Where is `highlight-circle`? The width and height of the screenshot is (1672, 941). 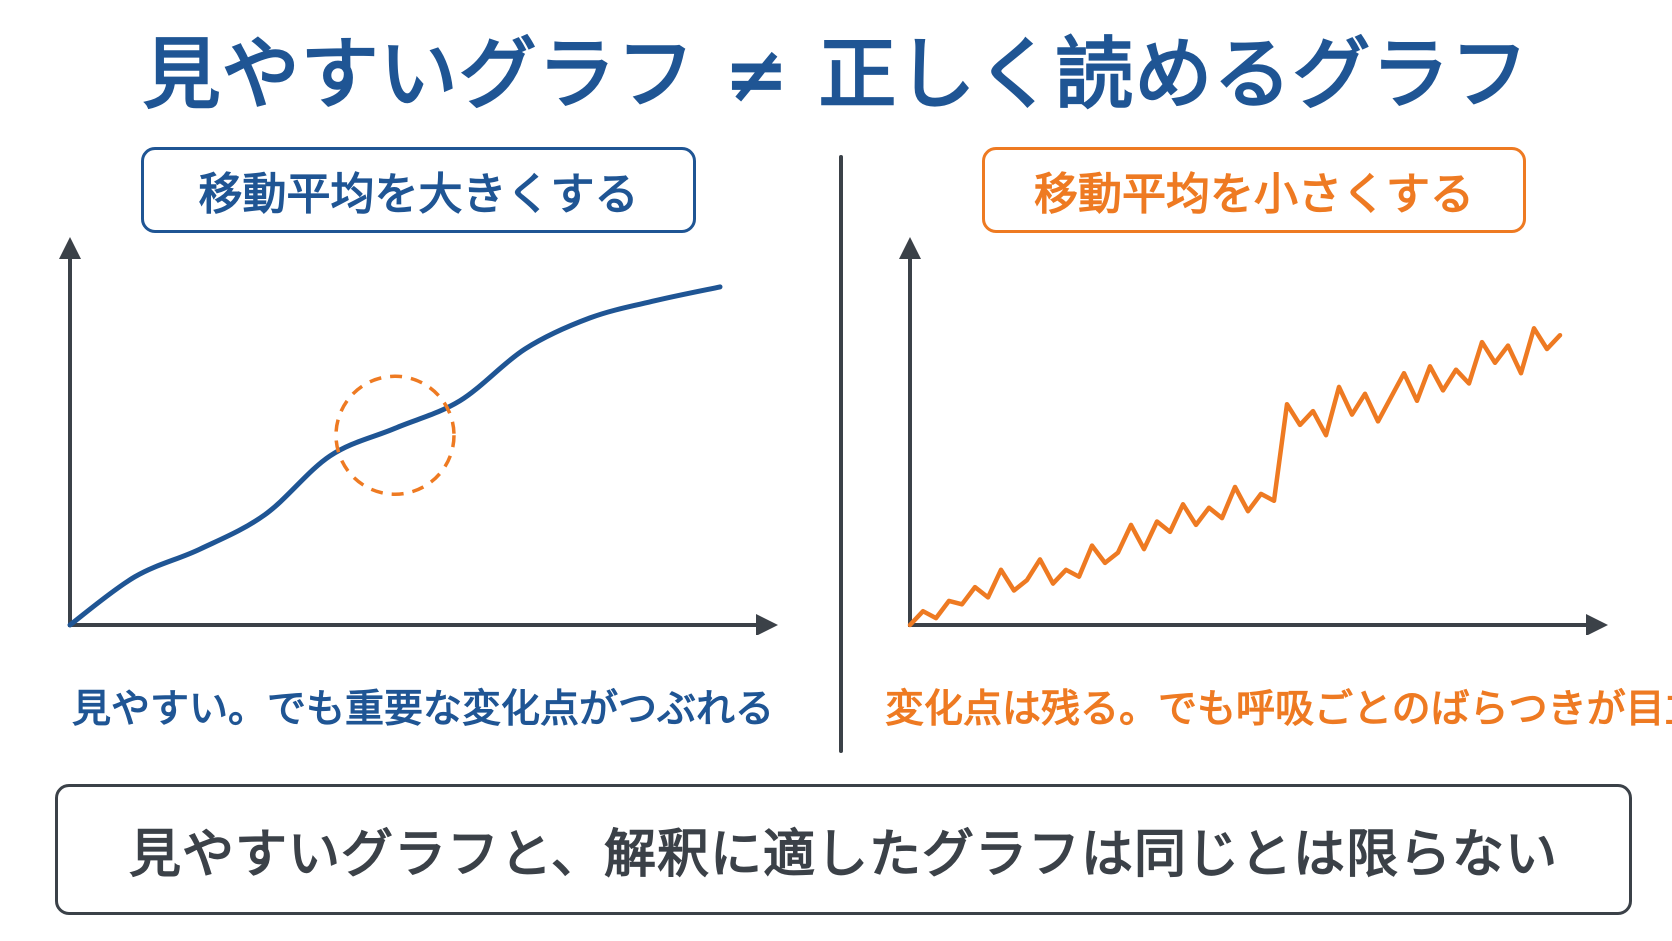 highlight-circle is located at coordinates (395, 435).